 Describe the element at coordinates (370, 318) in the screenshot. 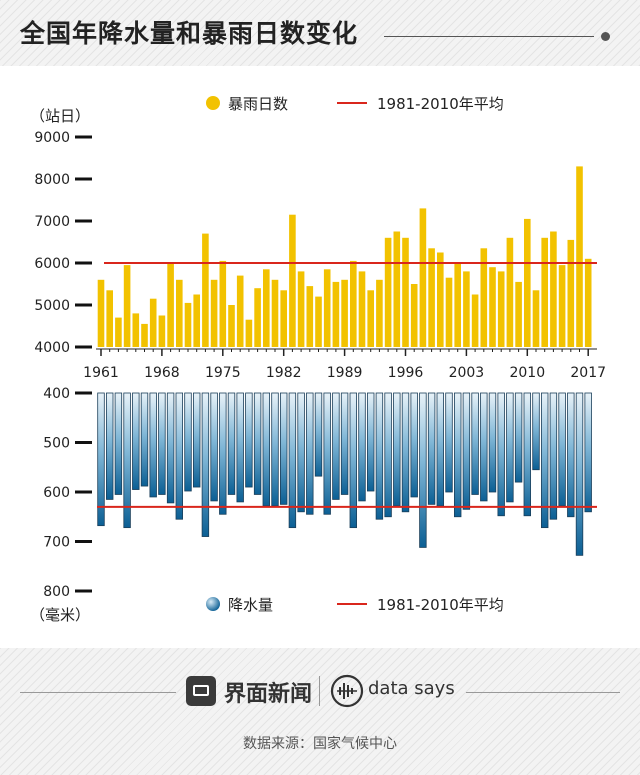

I see `rain-bar-1992` at that location.